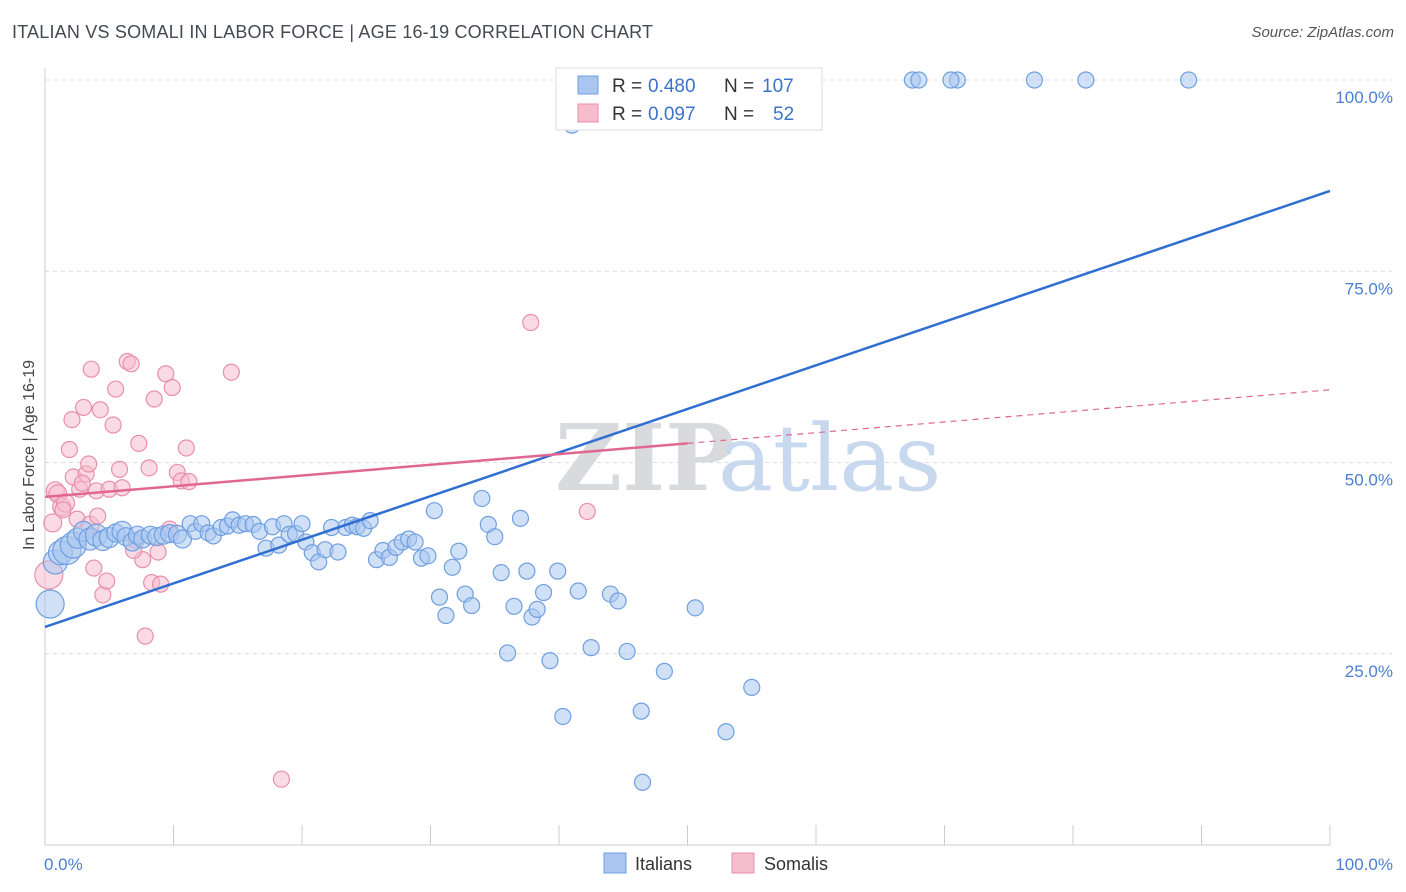 The height and width of the screenshot is (892, 1406). Describe the element at coordinates (739, 114) in the screenshot. I see `legend-n-label-2: N =` at that location.